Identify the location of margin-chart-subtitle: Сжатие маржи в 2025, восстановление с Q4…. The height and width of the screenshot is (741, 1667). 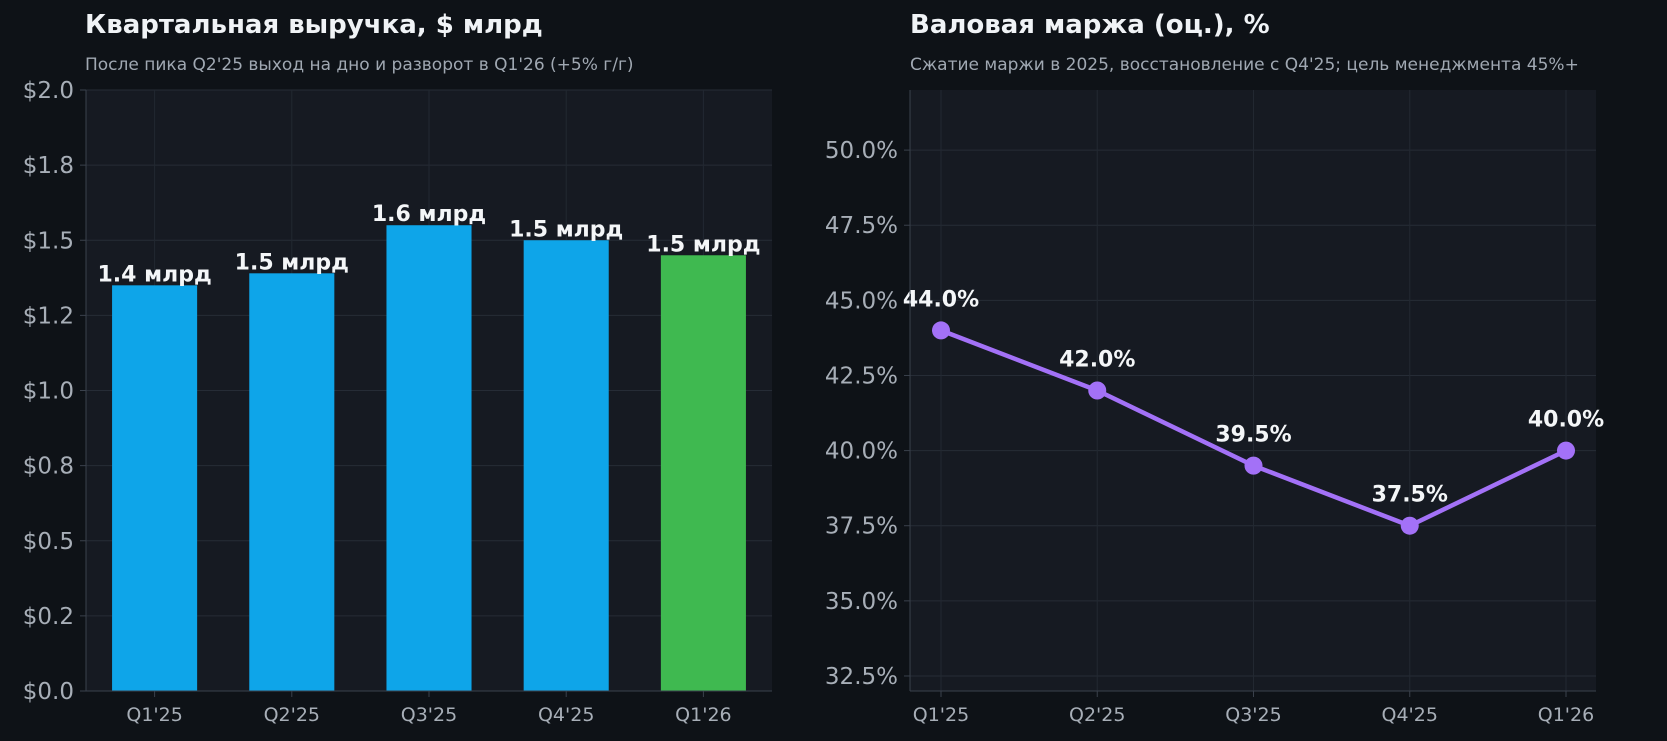
(1244, 65).